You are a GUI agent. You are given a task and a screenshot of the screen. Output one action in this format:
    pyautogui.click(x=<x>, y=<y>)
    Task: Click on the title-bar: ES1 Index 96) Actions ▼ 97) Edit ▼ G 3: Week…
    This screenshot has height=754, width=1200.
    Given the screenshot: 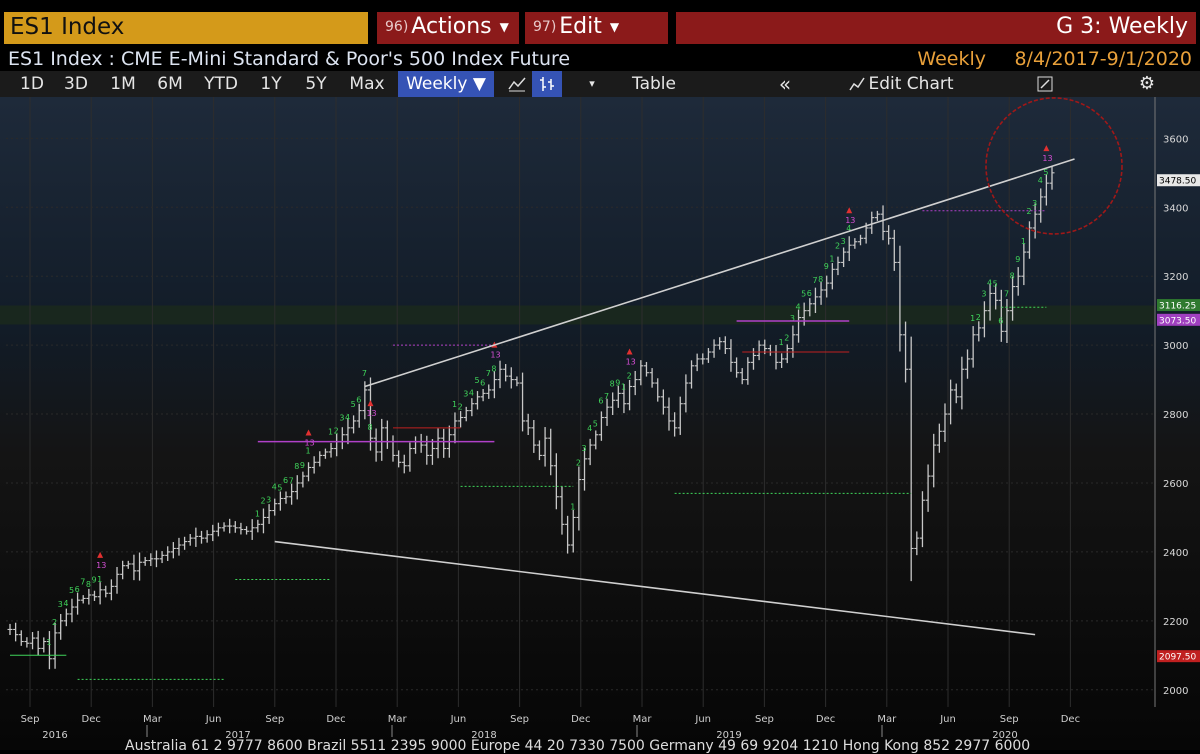 What is the action you would take?
    pyautogui.click(x=600, y=22)
    